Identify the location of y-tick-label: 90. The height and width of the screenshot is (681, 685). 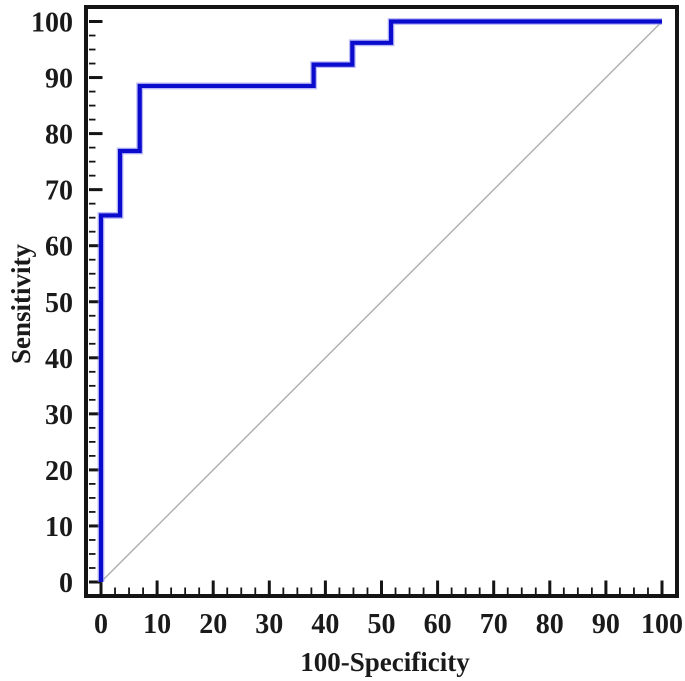
(59, 79).